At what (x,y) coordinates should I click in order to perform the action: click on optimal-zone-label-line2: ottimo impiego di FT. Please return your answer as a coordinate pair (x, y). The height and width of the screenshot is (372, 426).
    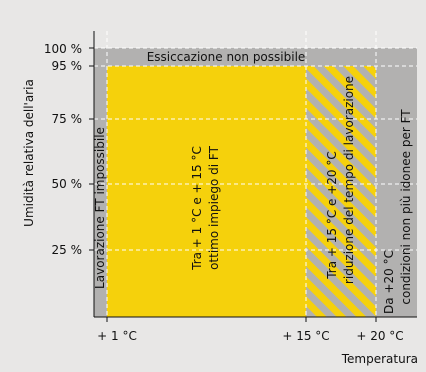
    Looking at the image, I should click on (214, 207).